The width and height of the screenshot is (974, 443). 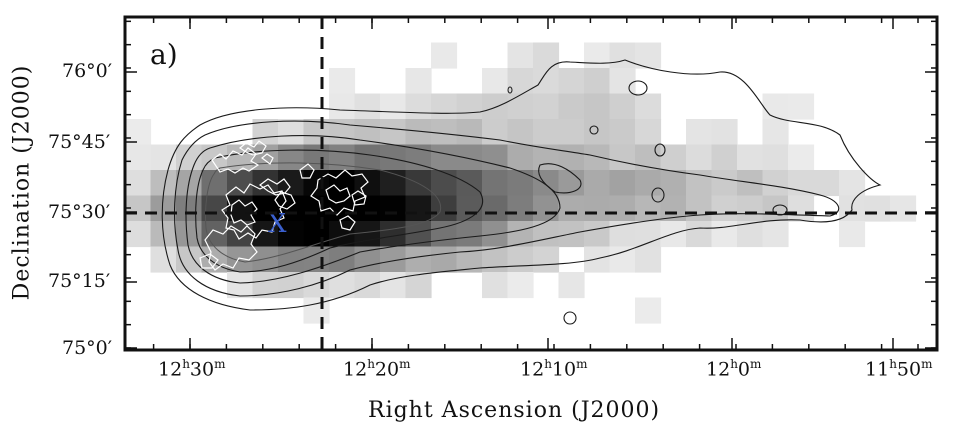 I want to click on y-tick-label: 75°45′, so click(x=79, y=142).